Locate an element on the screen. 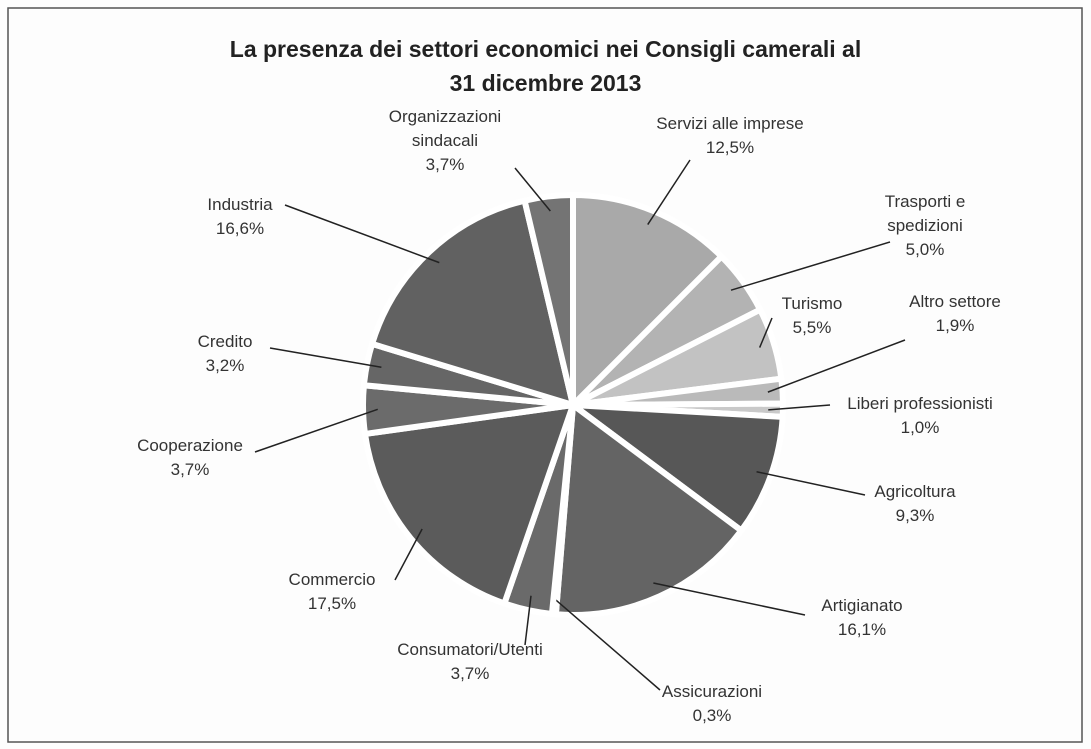 The image size is (1091, 749). slice-value: 3,2% is located at coordinates (225, 365).